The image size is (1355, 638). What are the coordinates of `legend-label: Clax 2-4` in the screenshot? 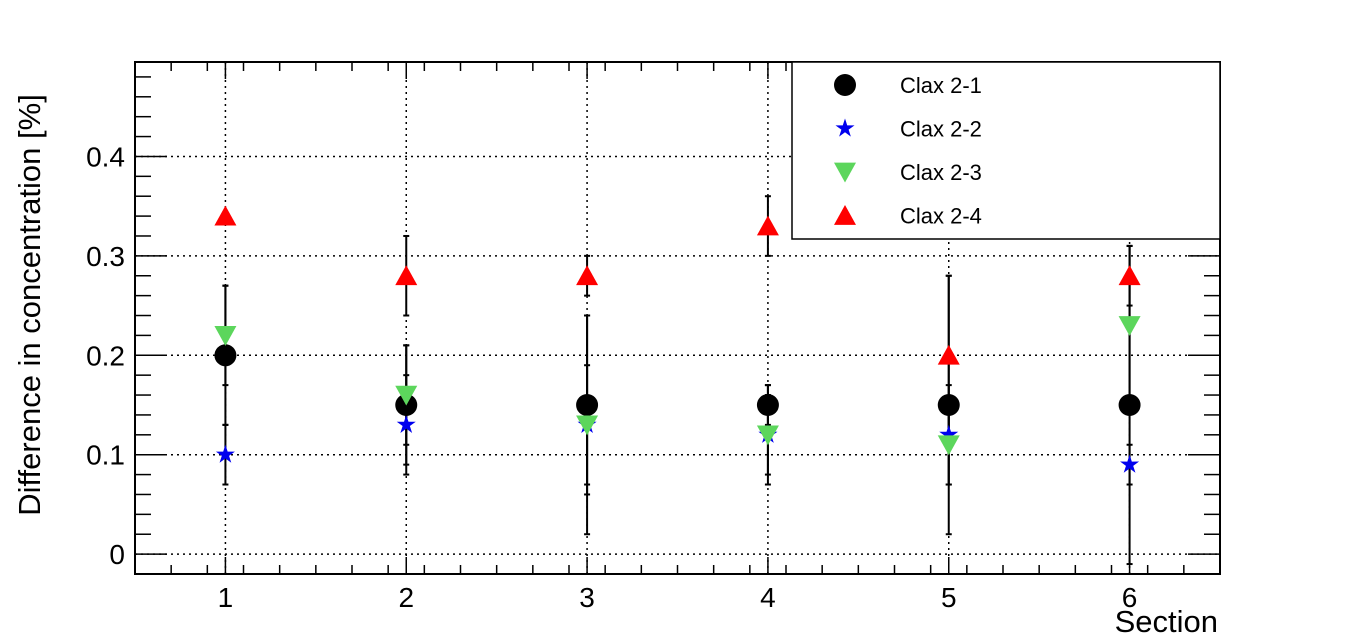 It's located at (941, 216).